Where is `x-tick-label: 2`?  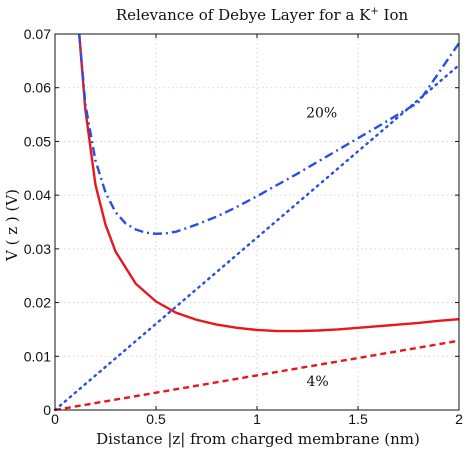 x-tick-label: 2 is located at coordinates (459, 419).